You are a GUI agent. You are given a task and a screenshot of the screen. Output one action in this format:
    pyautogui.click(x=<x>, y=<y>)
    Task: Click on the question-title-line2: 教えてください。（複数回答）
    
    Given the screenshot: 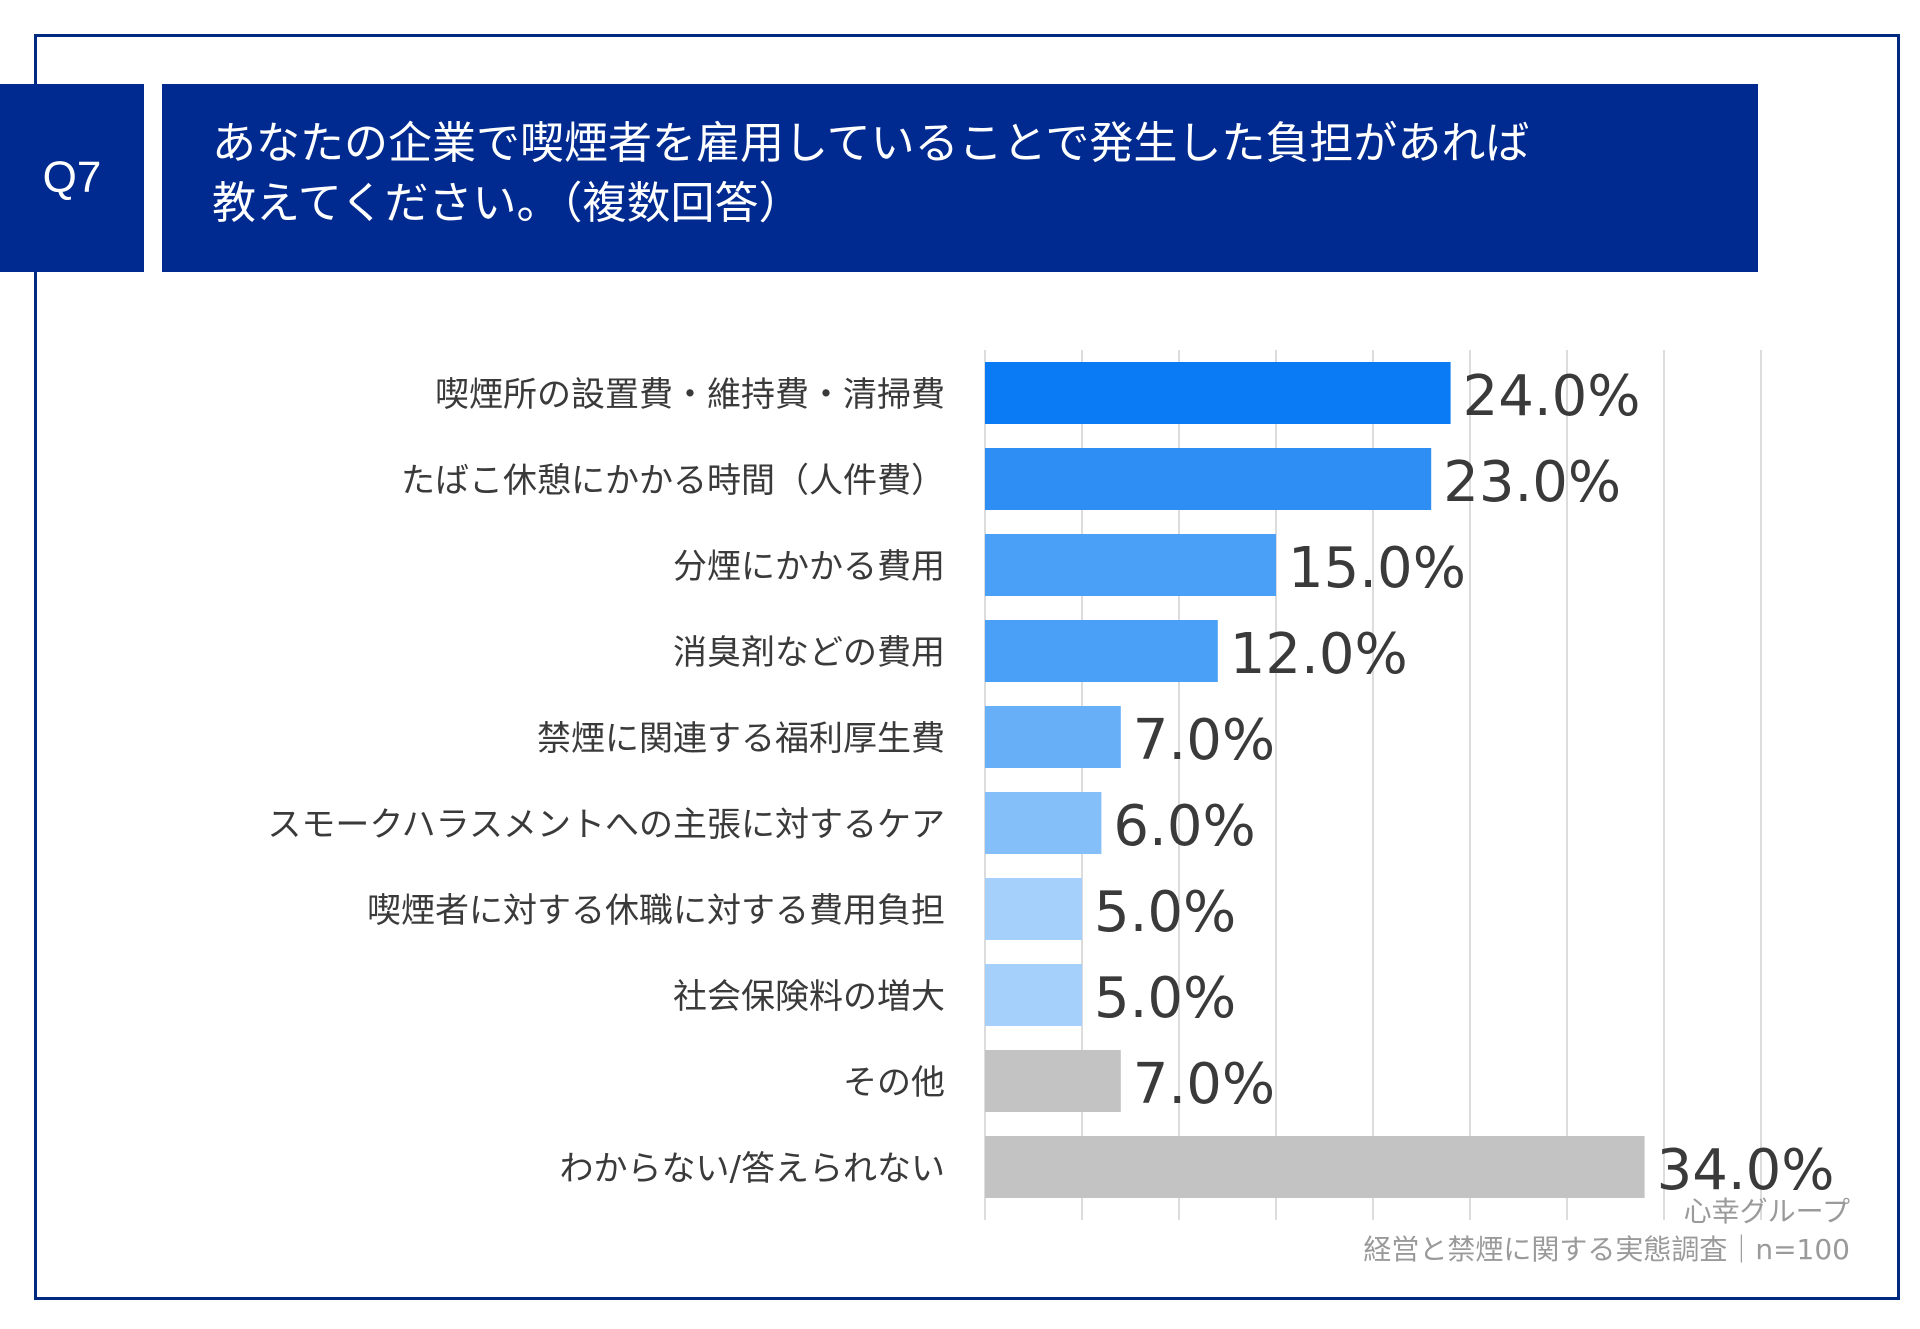 What is the action you would take?
    pyautogui.click(x=507, y=203)
    